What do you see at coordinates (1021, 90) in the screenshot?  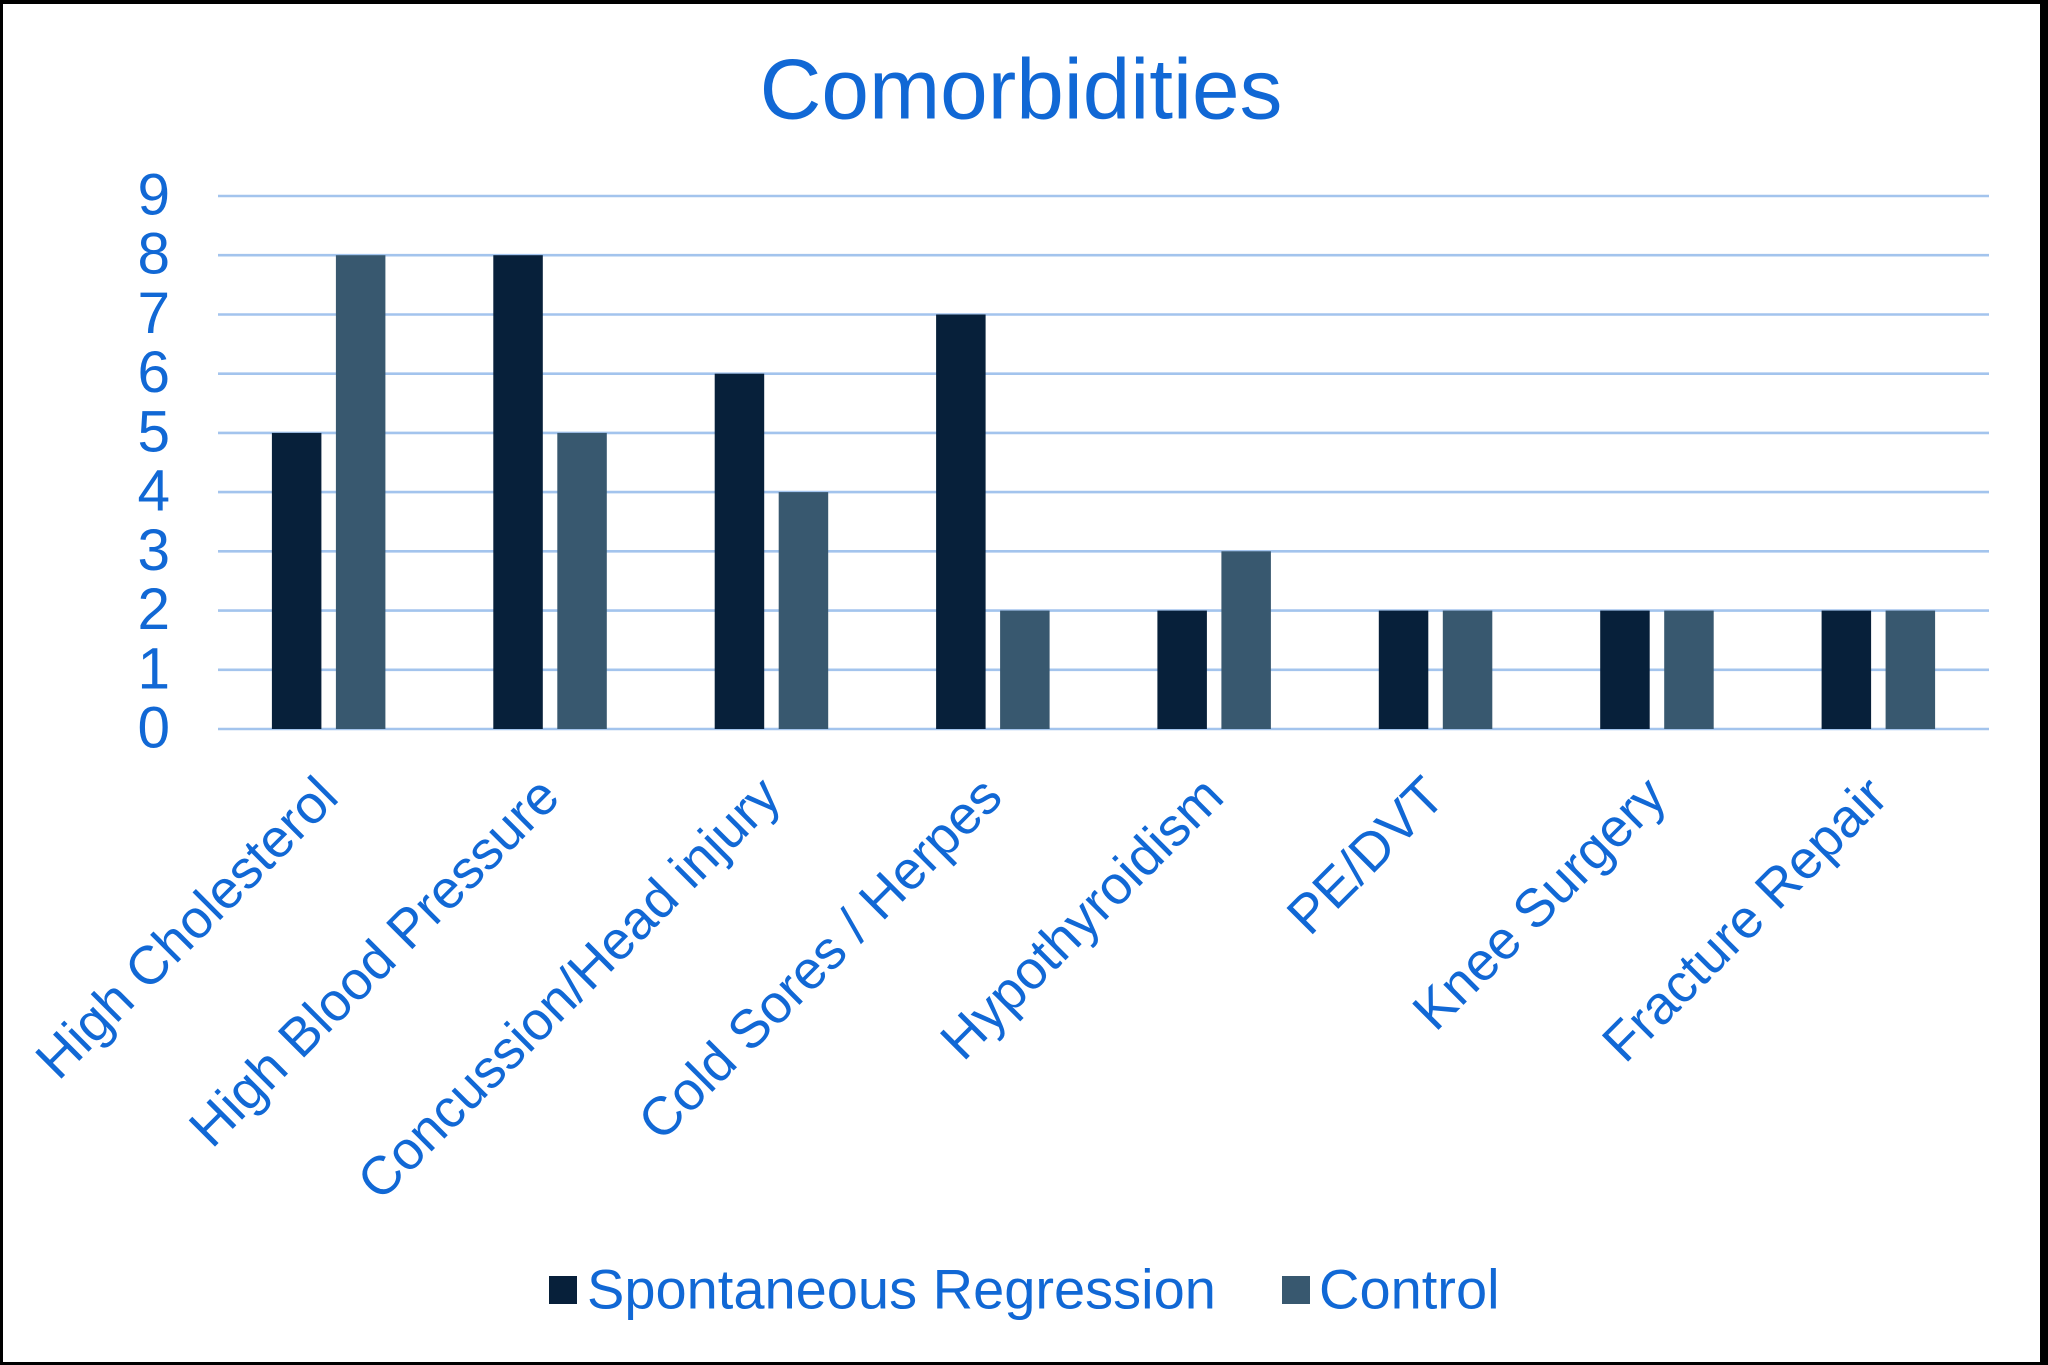 I see `svg-text: Comorbidities` at bounding box center [1021, 90].